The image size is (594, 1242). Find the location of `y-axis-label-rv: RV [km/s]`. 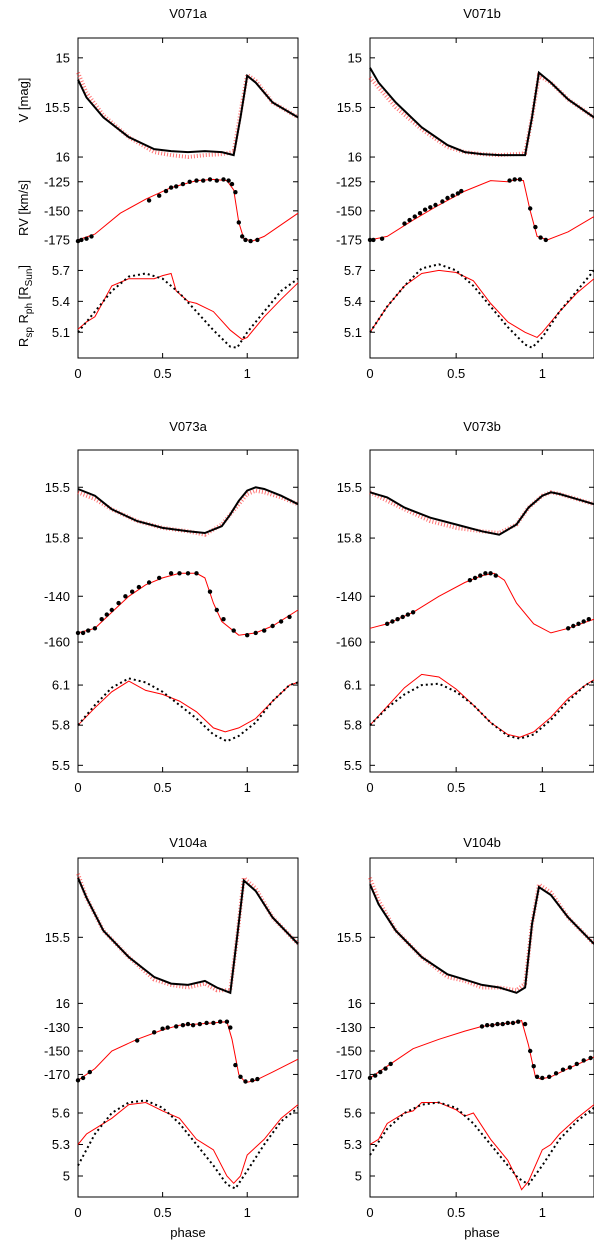

y-axis-label-rv: RV [km/s] is located at coordinates (23, 208).